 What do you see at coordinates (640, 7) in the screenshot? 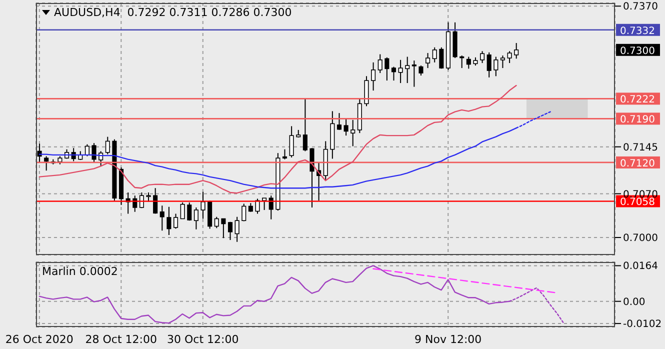
I see `y-tick-label: 0.7370` at bounding box center [640, 7].